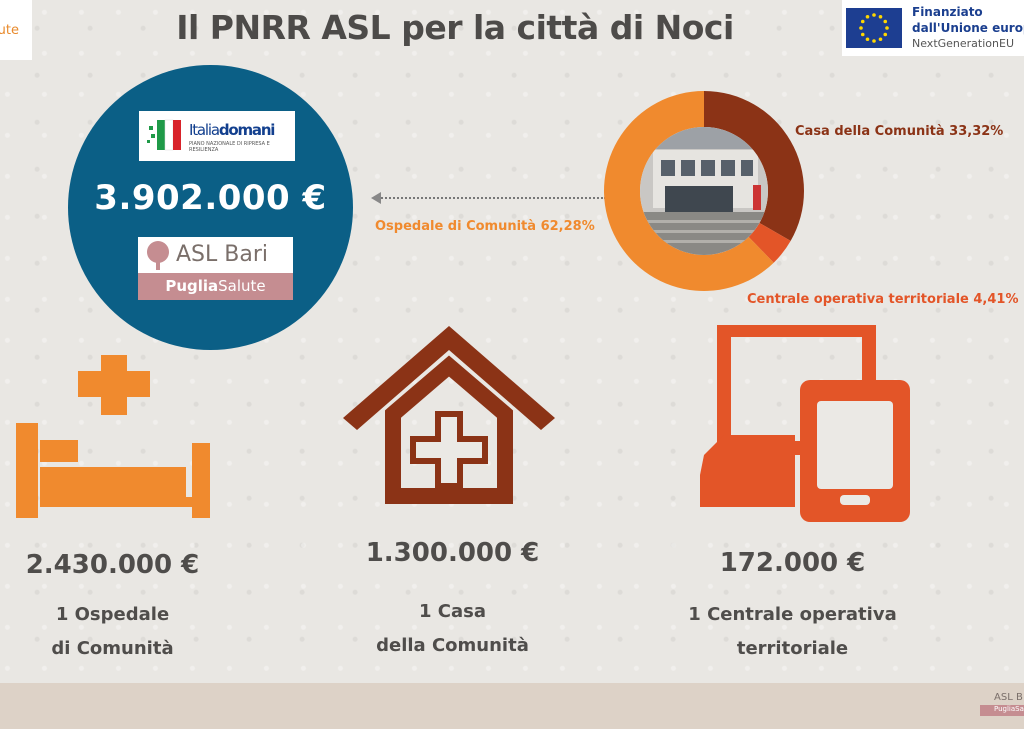 The image size is (1024, 729). What do you see at coordinates (792, 631) in the screenshot?
I see `desc-centrale: 1 Centrale operativa territoriale` at bounding box center [792, 631].